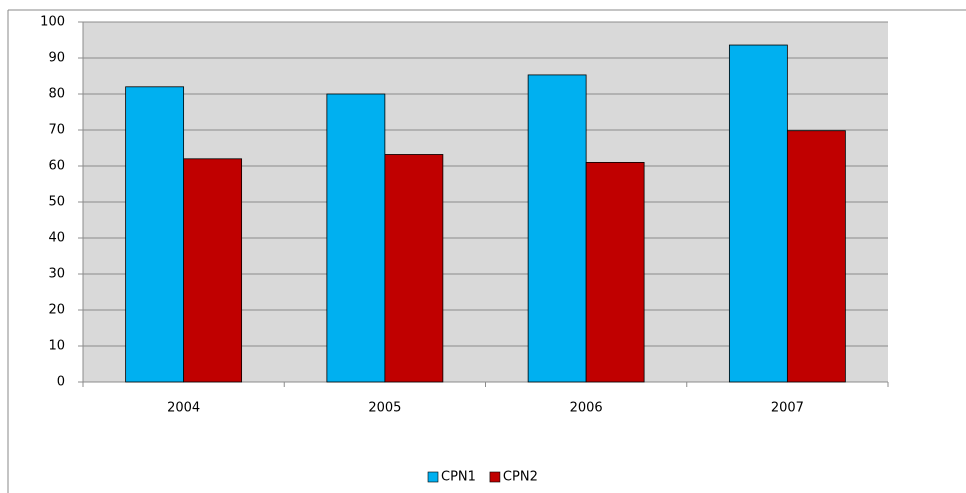 This screenshot has height=493, width=966. I want to click on y-tick-label: 100, so click(52, 22).